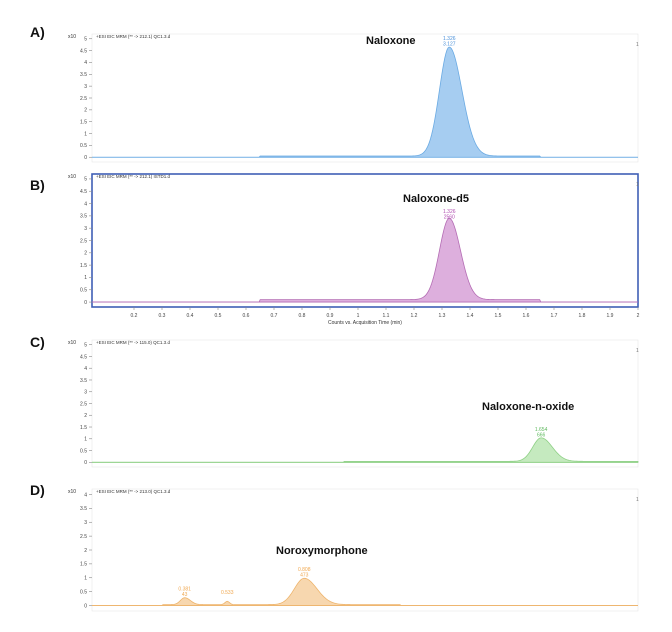 This screenshot has height=632, width=672. Describe the element at coordinates (133, 491) in the screenshot. I see `trace-header: +ESI EIC MRM (** -> 213.0) QC1.3.d` at that location.